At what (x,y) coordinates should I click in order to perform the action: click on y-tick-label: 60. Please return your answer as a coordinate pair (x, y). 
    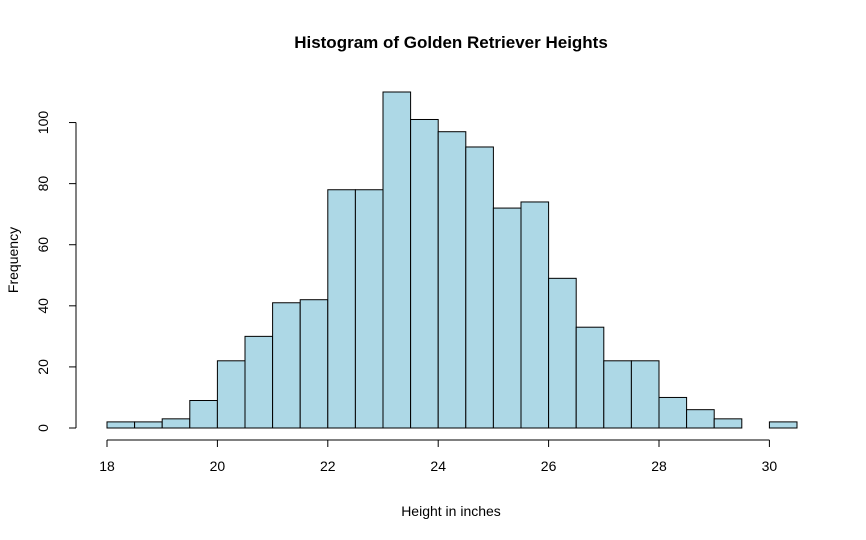
    Looking at the image, I should click on (43, 245).